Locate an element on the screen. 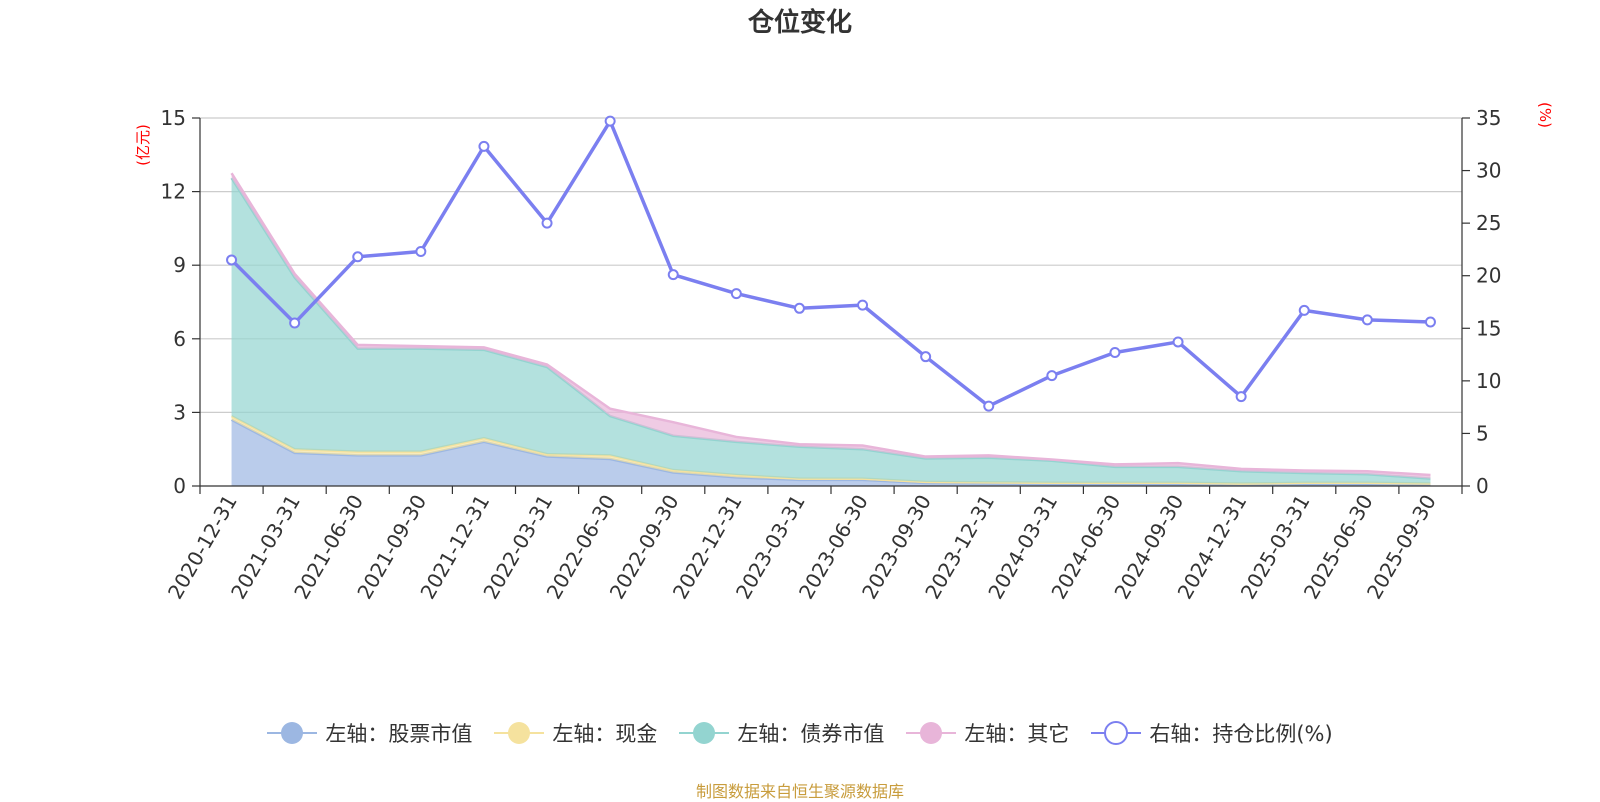  left-axis-tick-label: 9 is located at coordinates (179, 265).